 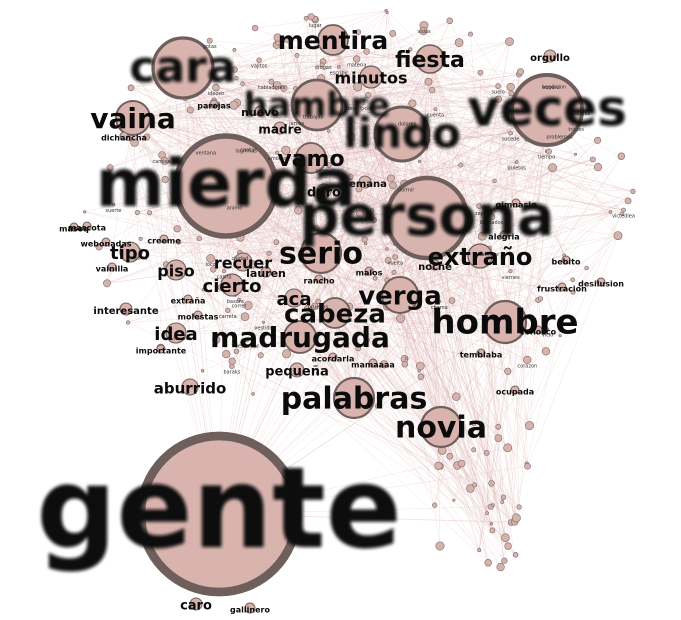 What do you see at coordinates (329, 171) in the screenshot?
I see `minor-term-label: ceseuchas` at bounding box center [329, 171].